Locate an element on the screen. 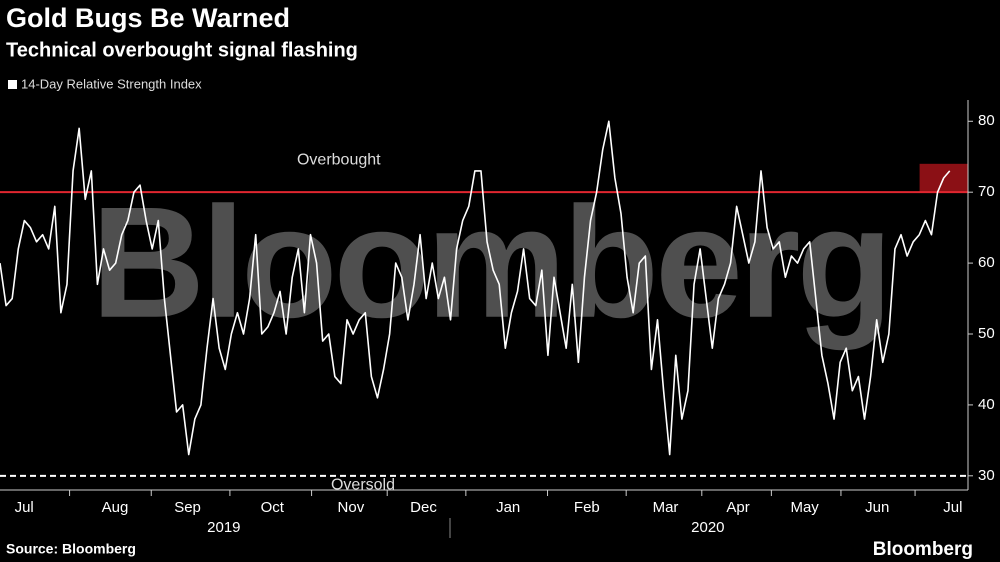 This screenshot has height=562, width=1000. legend-swatch is located at coordinates (12, 84).